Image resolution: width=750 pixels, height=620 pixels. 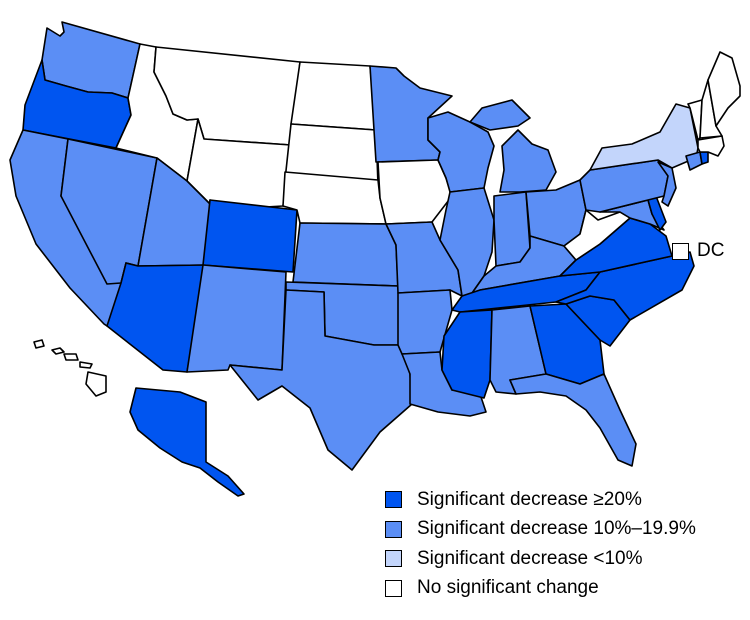 What do you see at coordinates (695, 120) in the screenshot?
I see `state-VT` at bounding box center [695, 120].